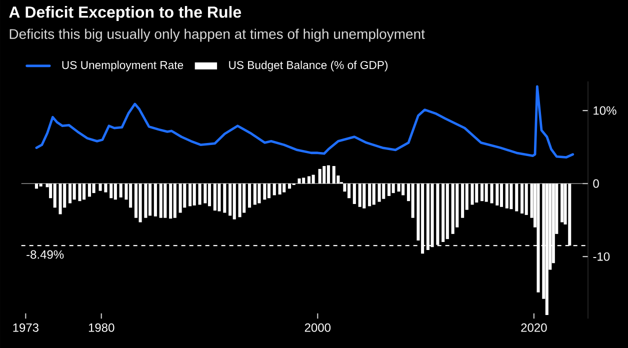 This screenshot has width=628, height=348. I want to click on x-tick-label: 1980, so click(101, 327).